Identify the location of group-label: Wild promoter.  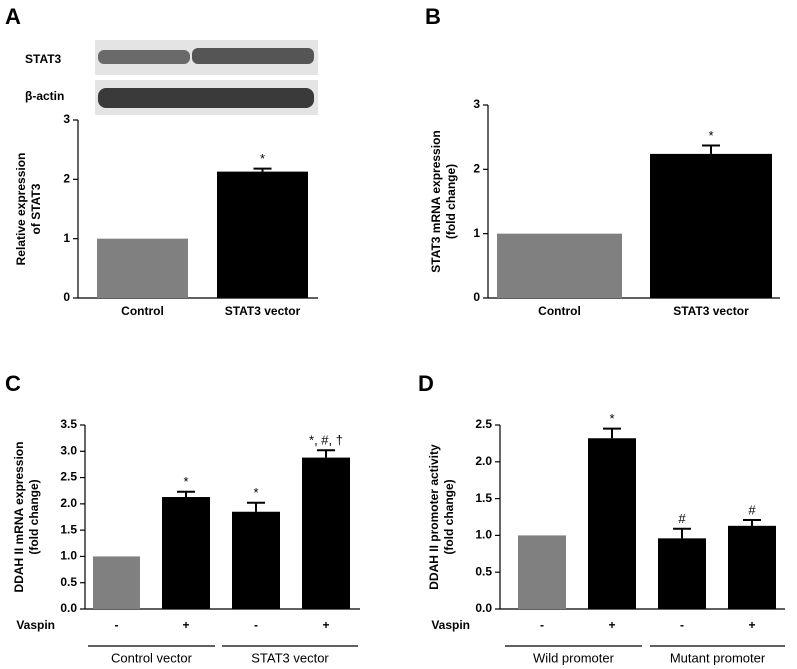
(574, 657).